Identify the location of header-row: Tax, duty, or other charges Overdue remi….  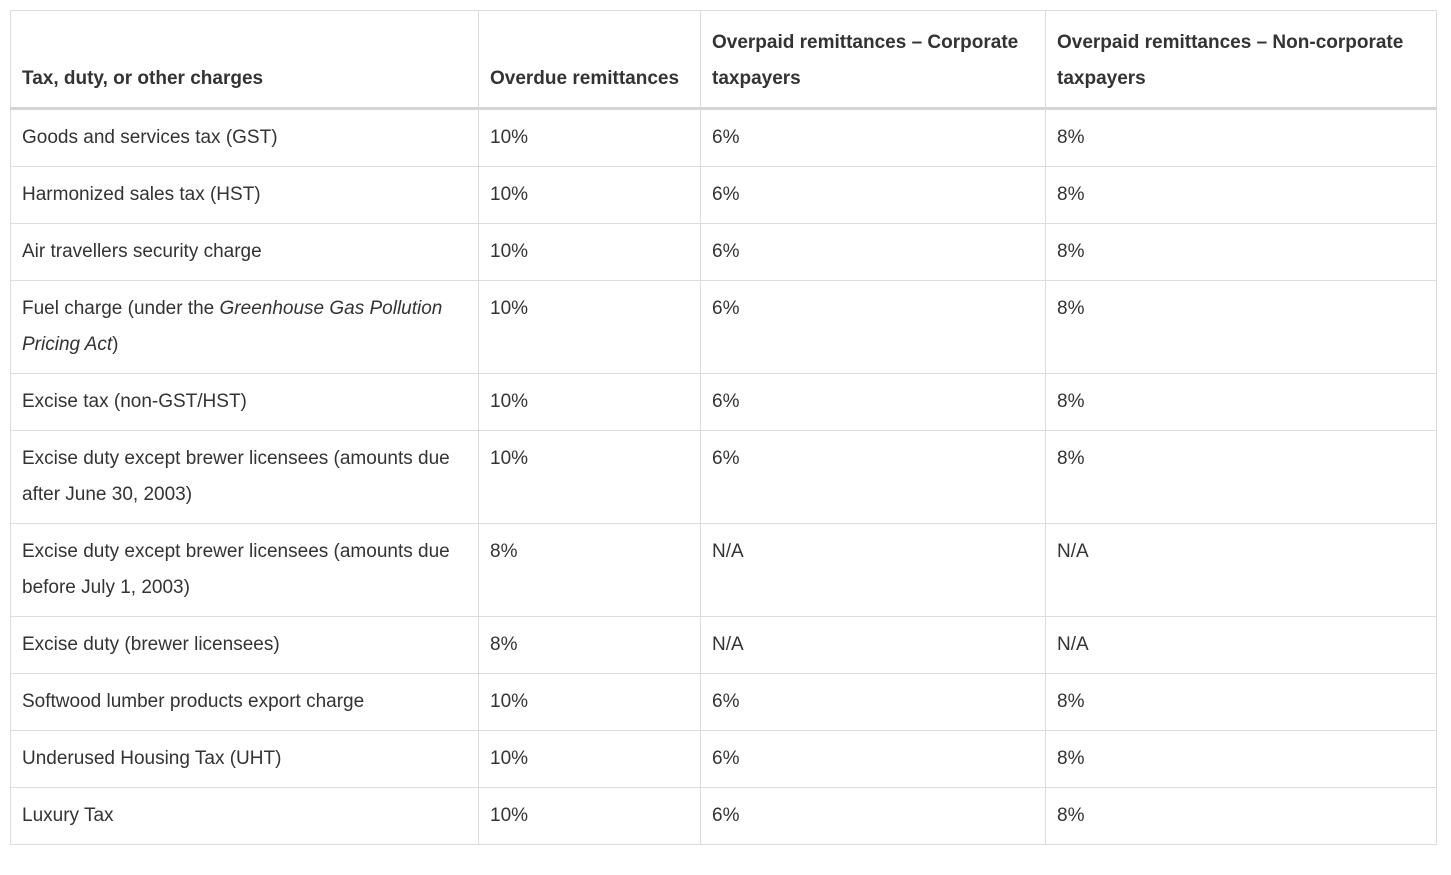
(723, 60).